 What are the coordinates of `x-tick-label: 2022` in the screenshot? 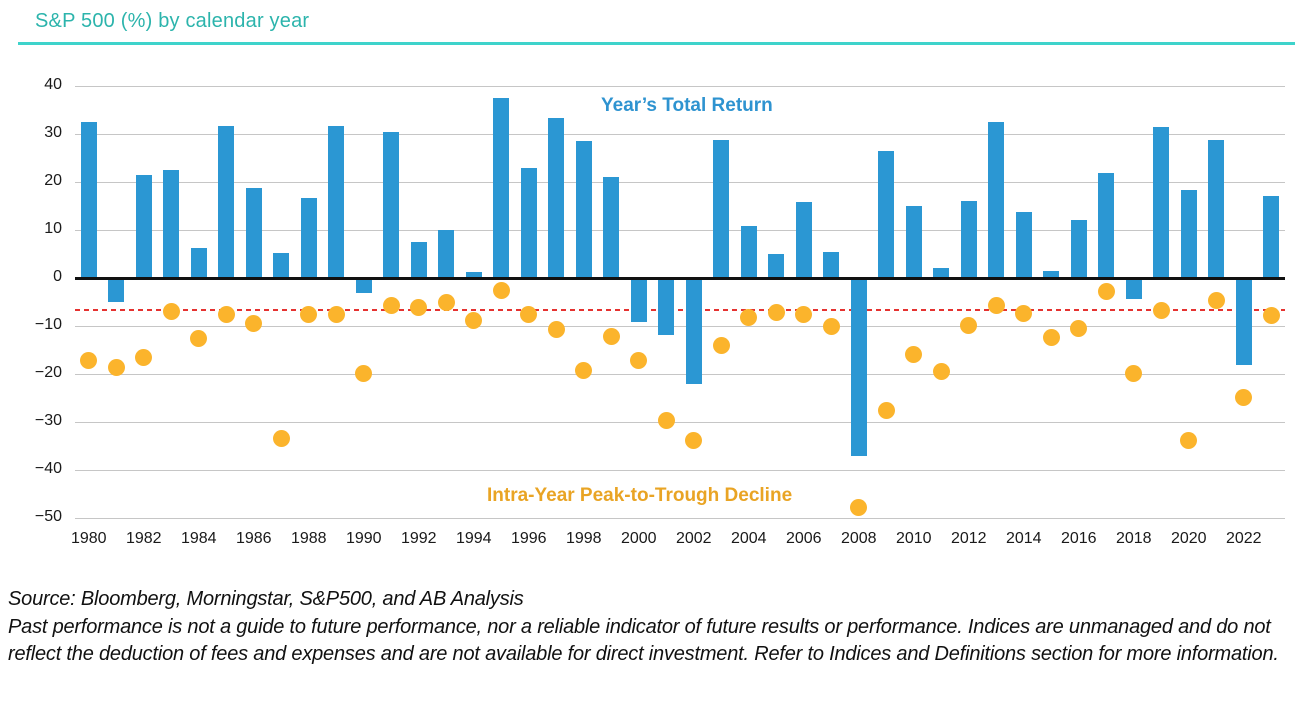 It's located at (1243, 538).